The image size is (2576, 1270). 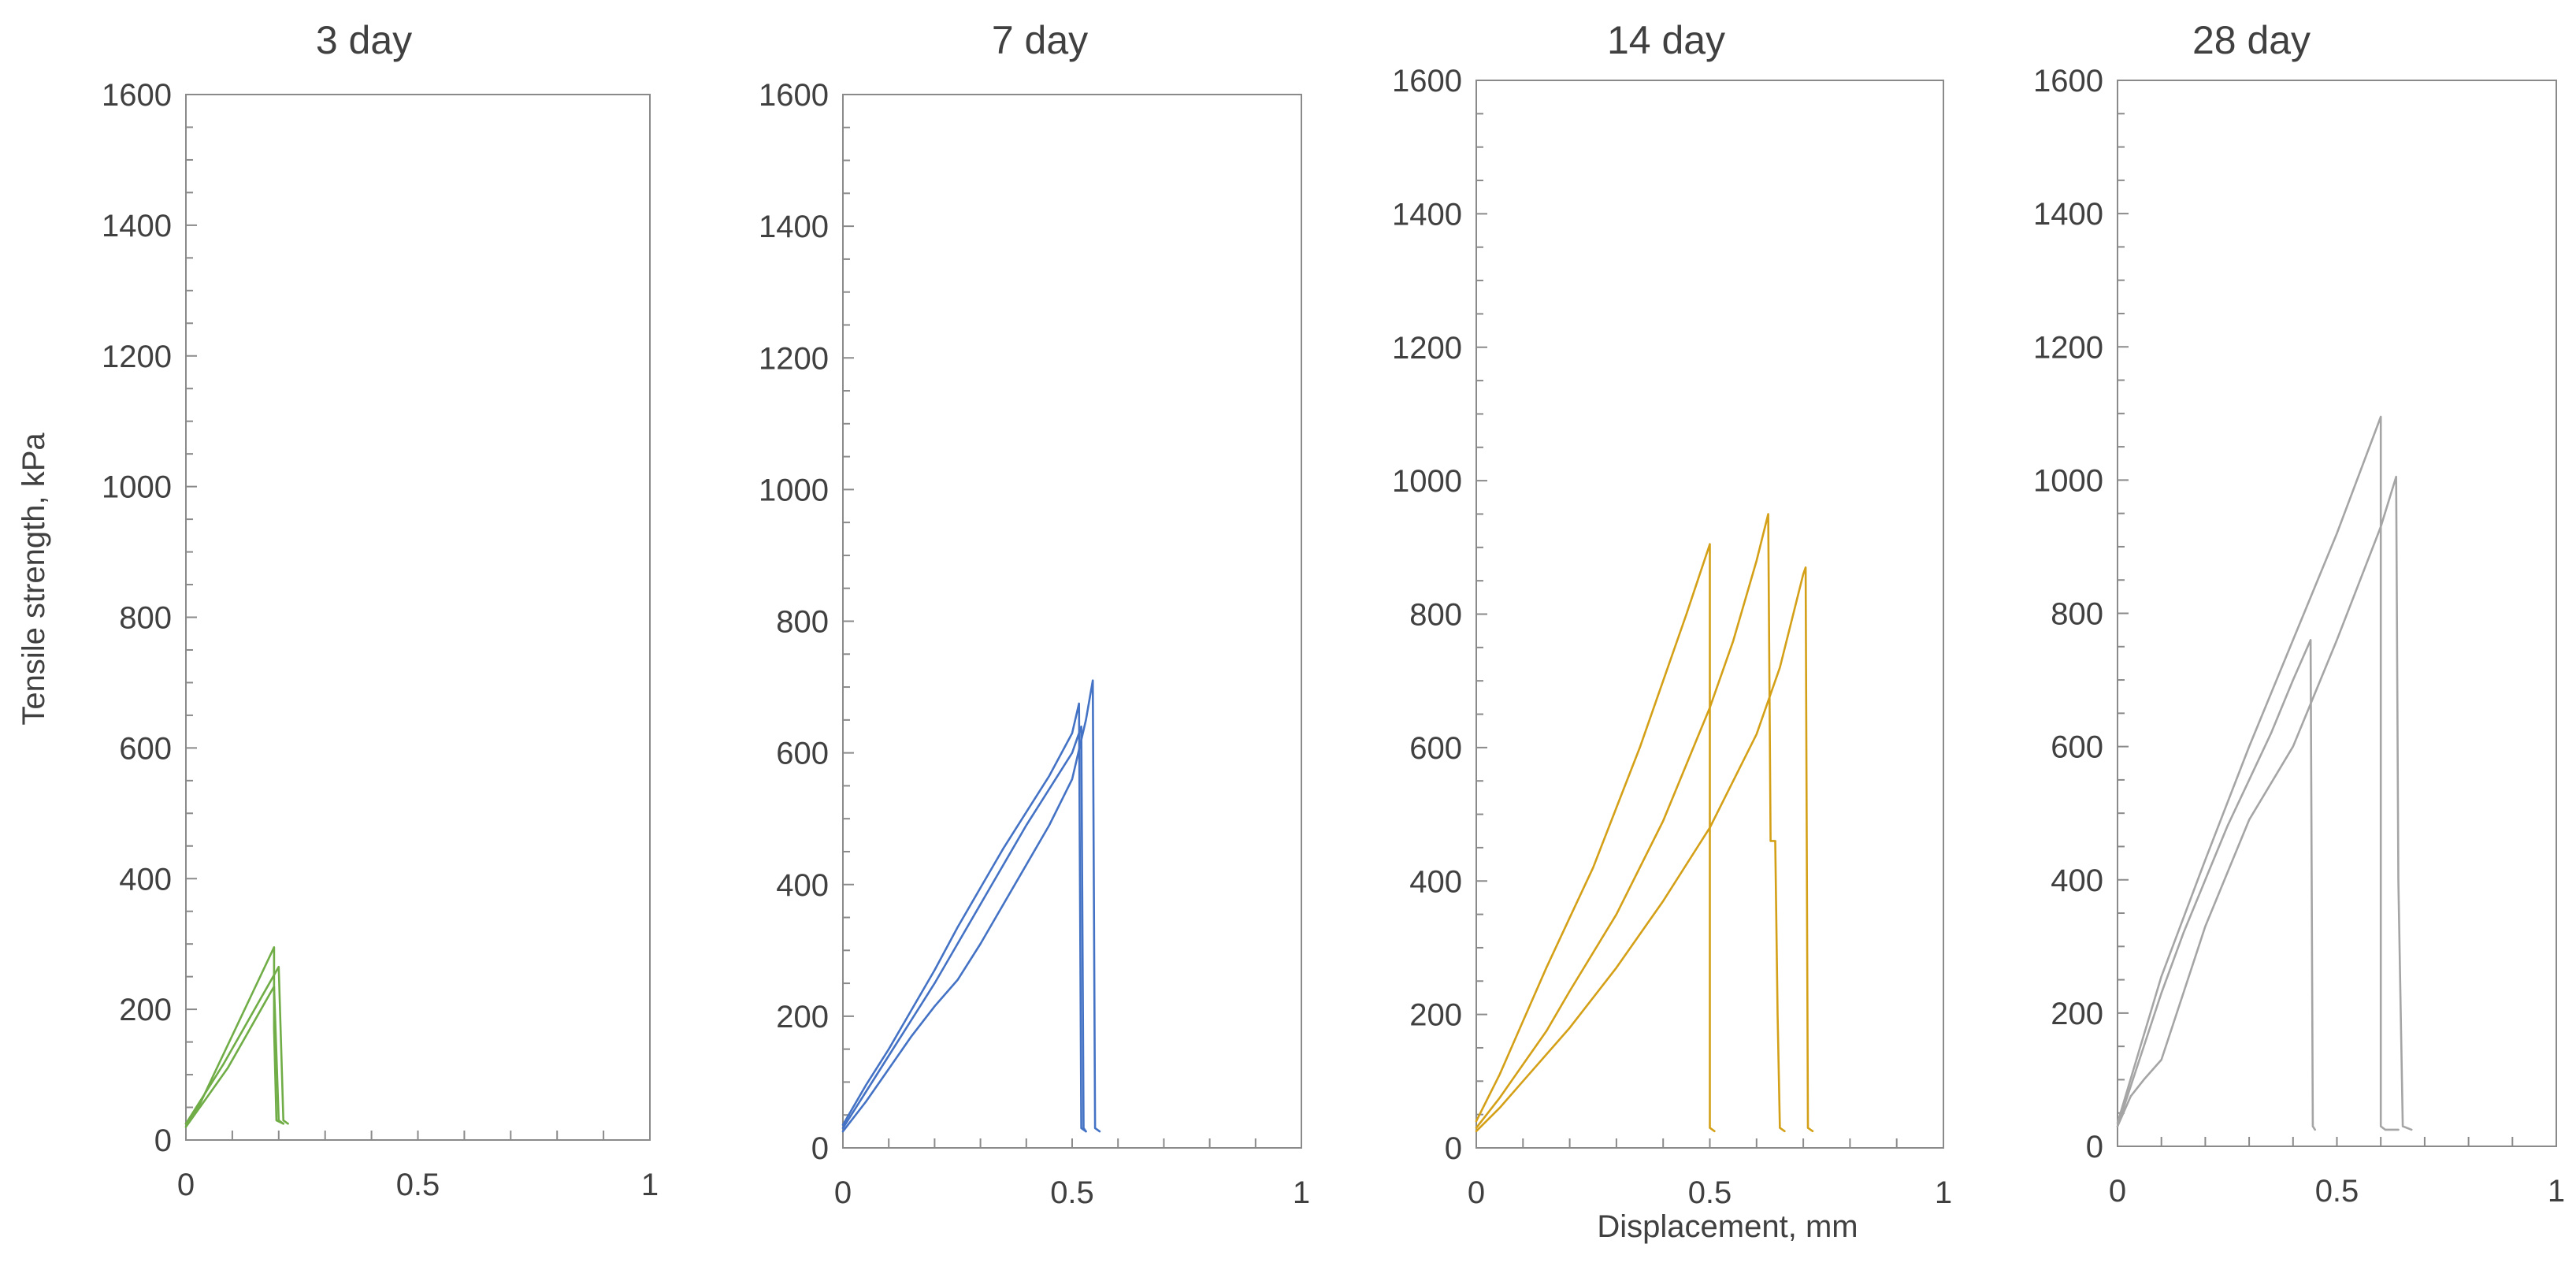 I want to click on panel-title: 14 day, so click(x=1666, y=40).